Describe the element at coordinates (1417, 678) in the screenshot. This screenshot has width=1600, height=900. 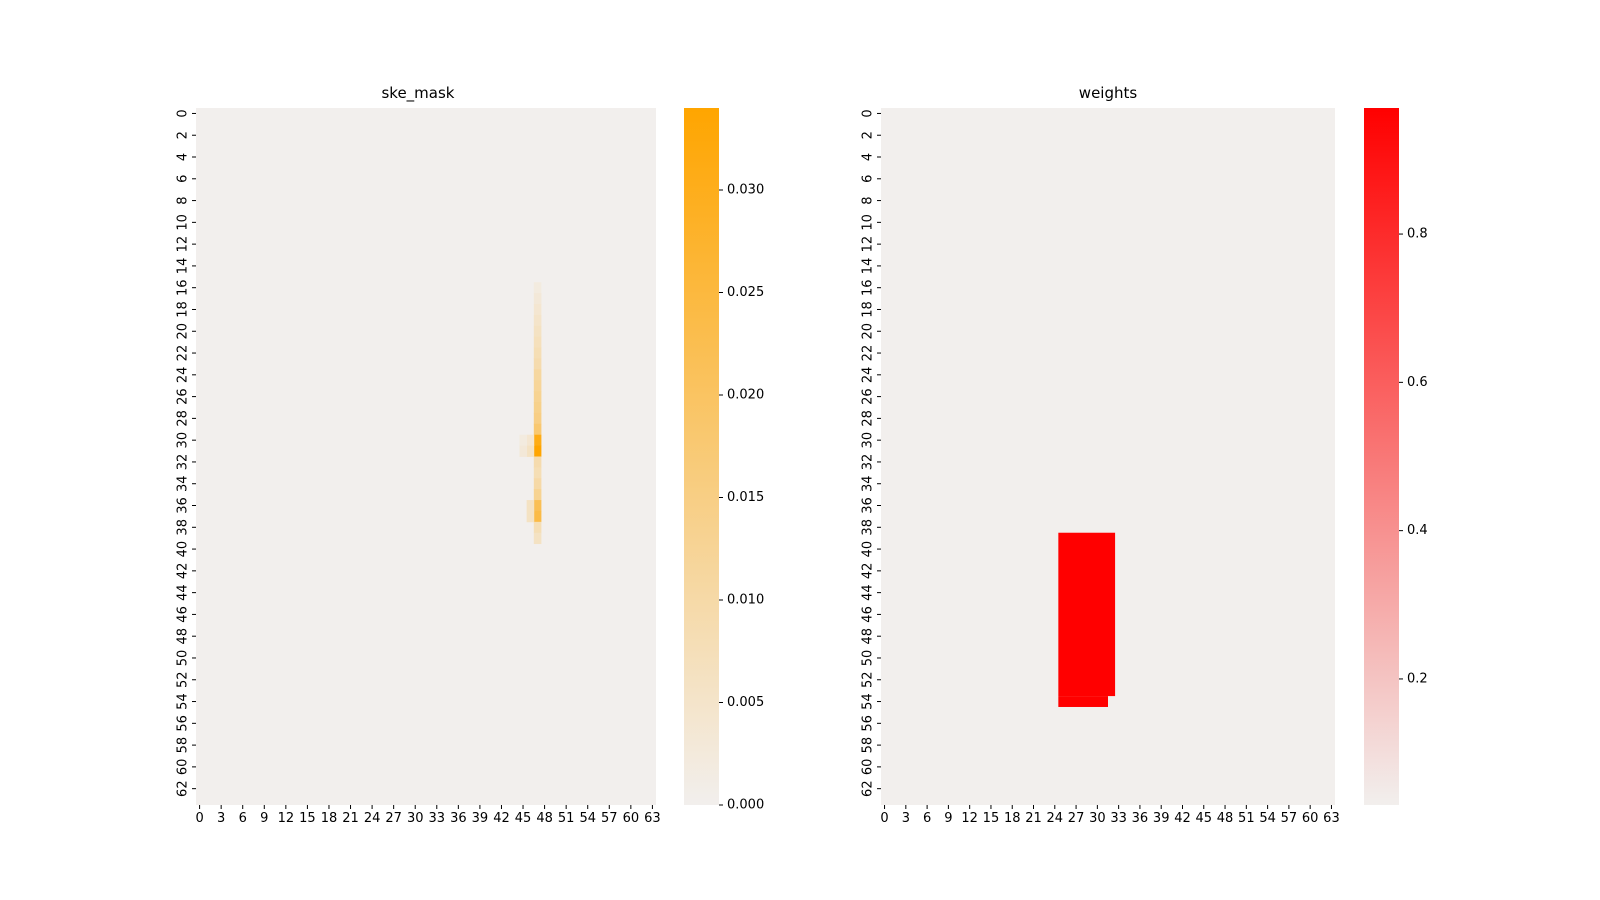
I see `colorbar-tick-label: 0.2` at that location.